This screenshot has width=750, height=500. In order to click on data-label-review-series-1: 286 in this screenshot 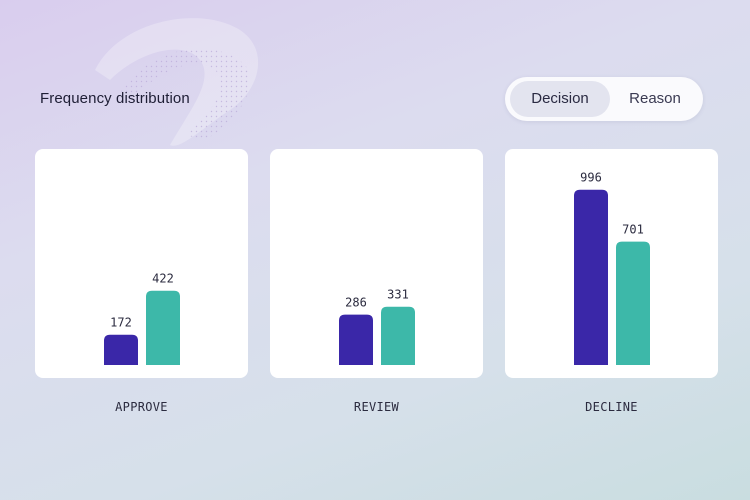, I will do `click(356, 303)`.